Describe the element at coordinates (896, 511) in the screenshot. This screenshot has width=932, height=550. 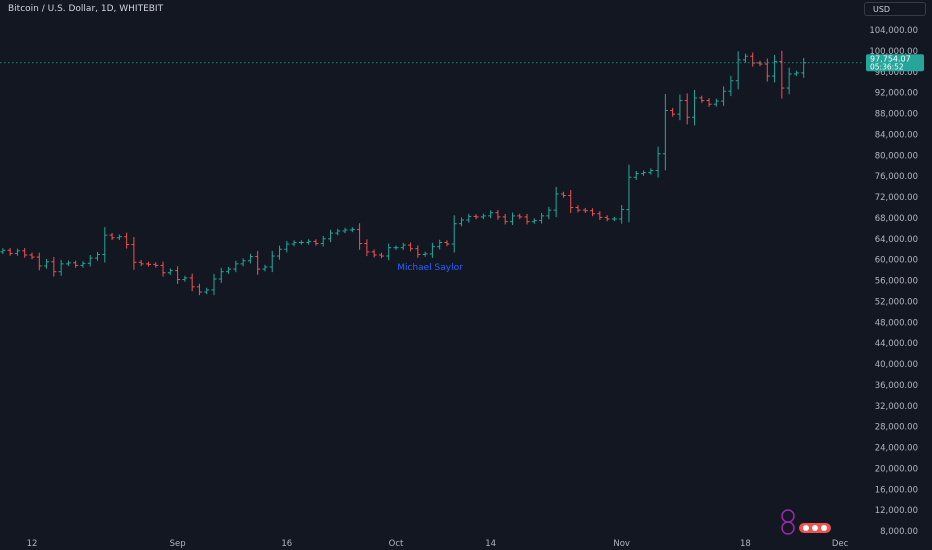
I see `y-tick-label: 12,000.00` at that location.